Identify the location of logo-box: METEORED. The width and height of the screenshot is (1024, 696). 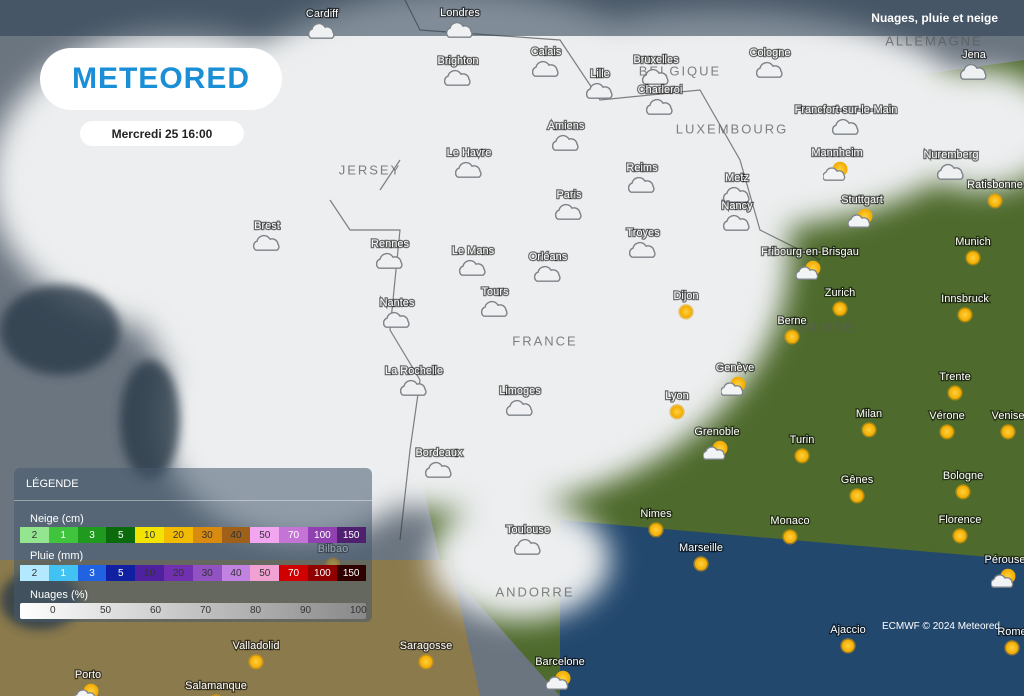
(161, 79).